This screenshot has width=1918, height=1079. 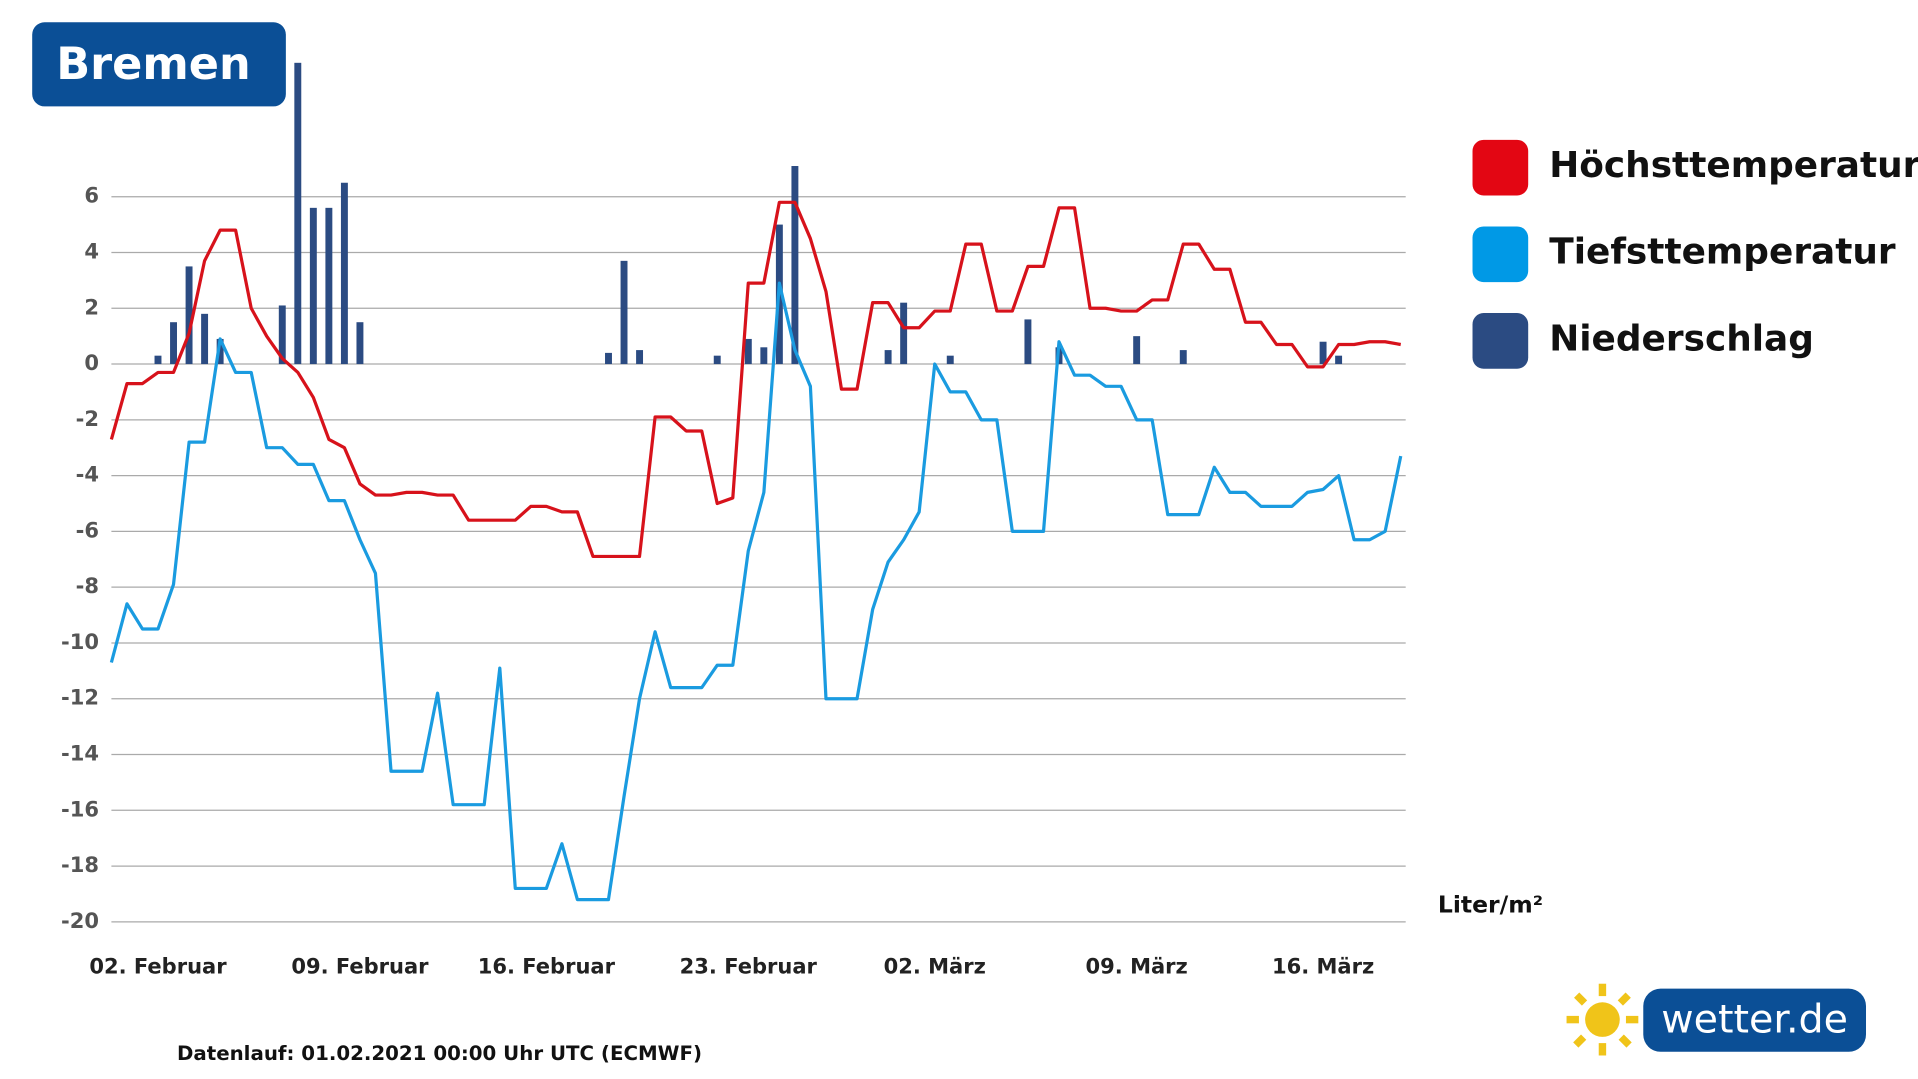 What do you see at coordinates (80, 864) in the screenshot?
I see `y-tick-label: -18` at bounding box center [80, 864].